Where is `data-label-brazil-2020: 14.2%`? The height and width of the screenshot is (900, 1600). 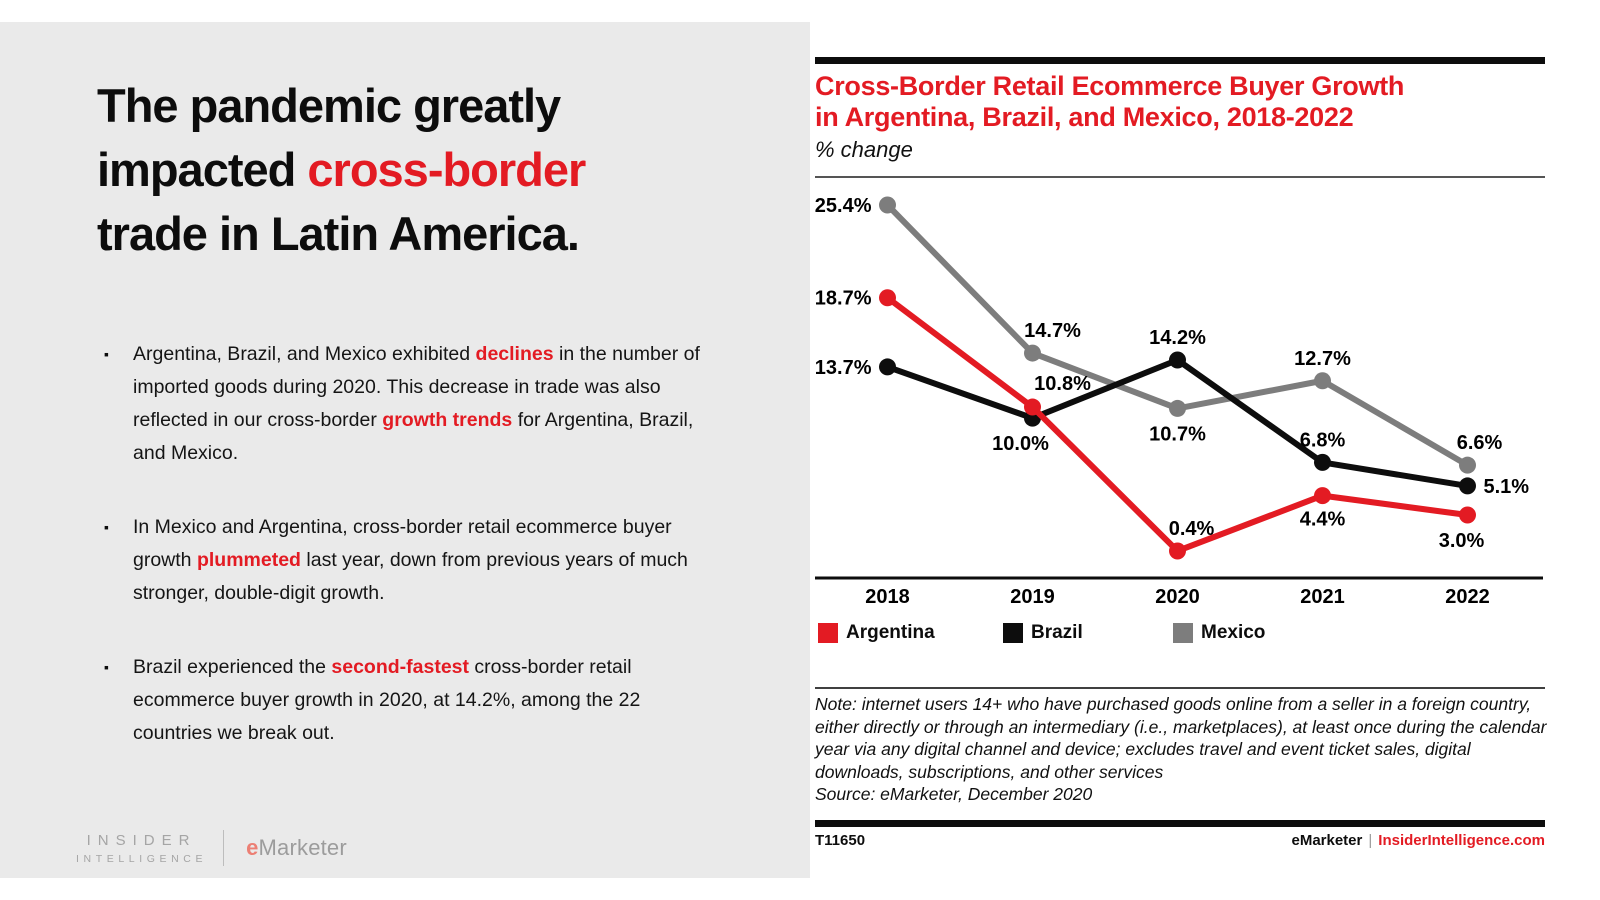 data-label-brazil-2020: 14.2% is located at coordinates (1177, 338).